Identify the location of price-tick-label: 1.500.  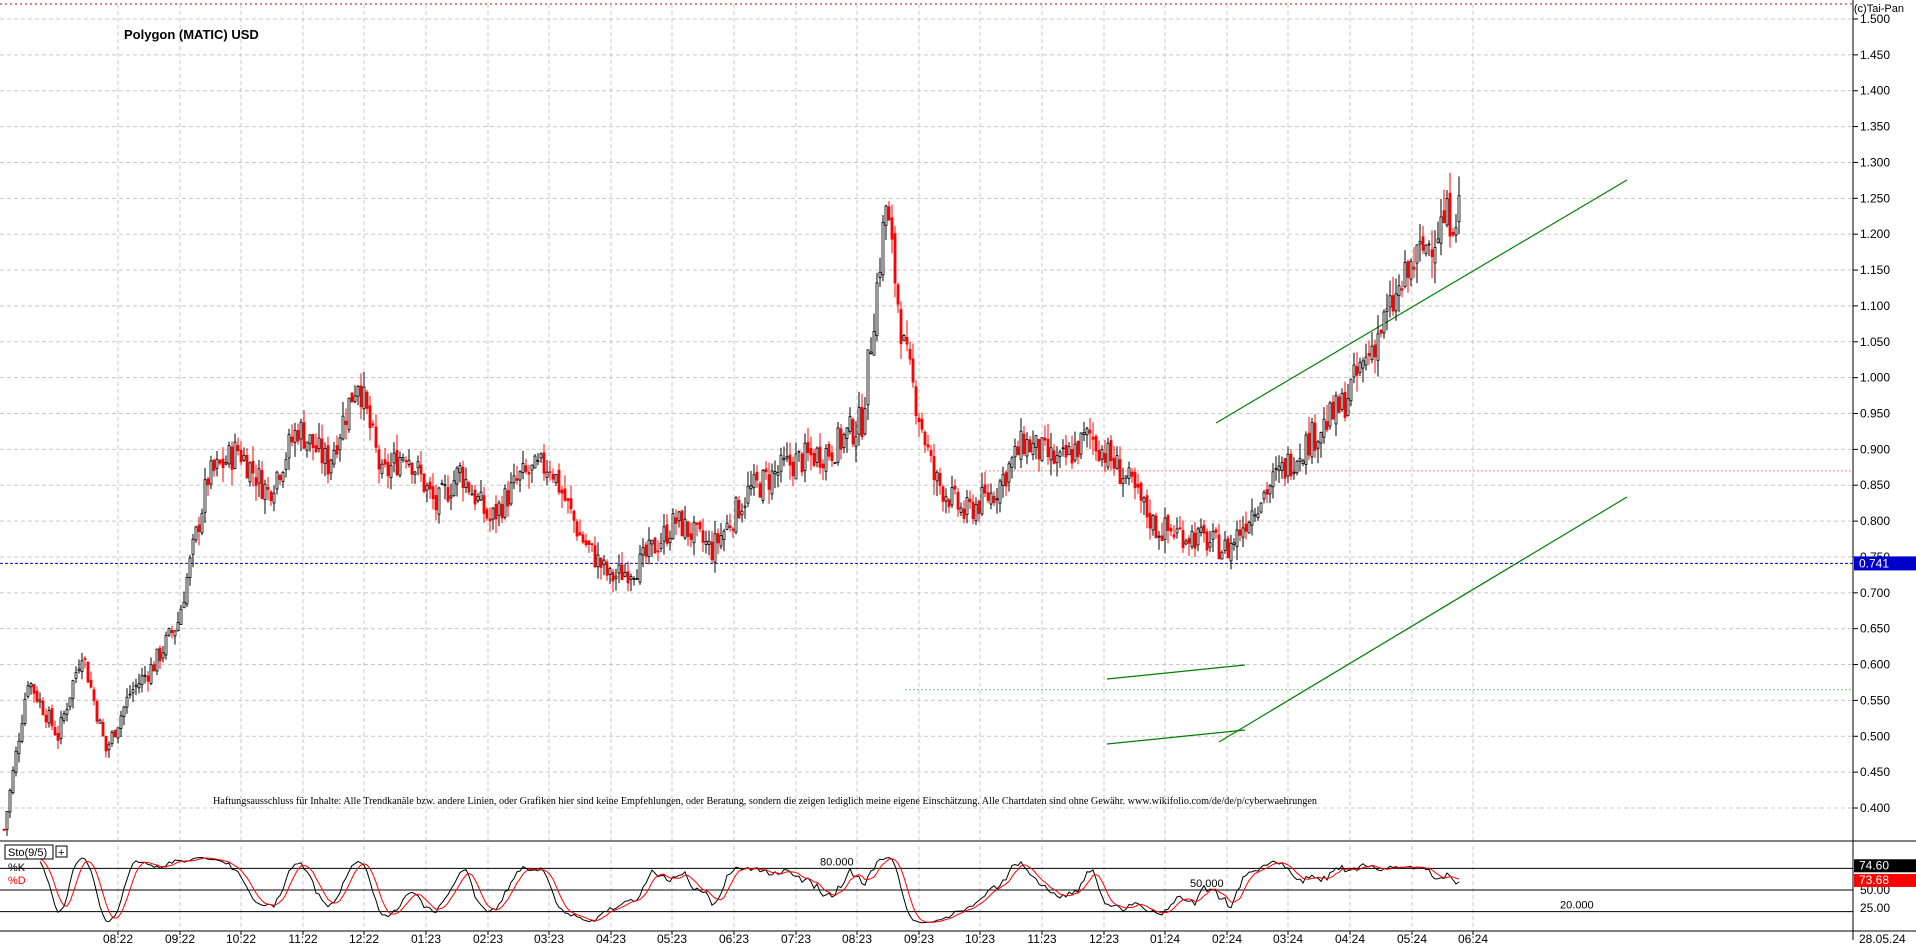
(1875, 19).